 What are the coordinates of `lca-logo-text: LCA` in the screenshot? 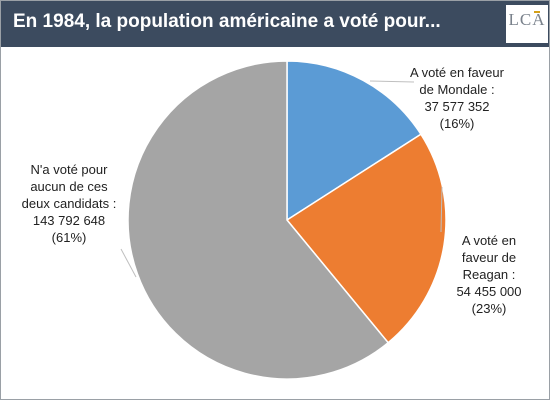 It's located at (527, 19).